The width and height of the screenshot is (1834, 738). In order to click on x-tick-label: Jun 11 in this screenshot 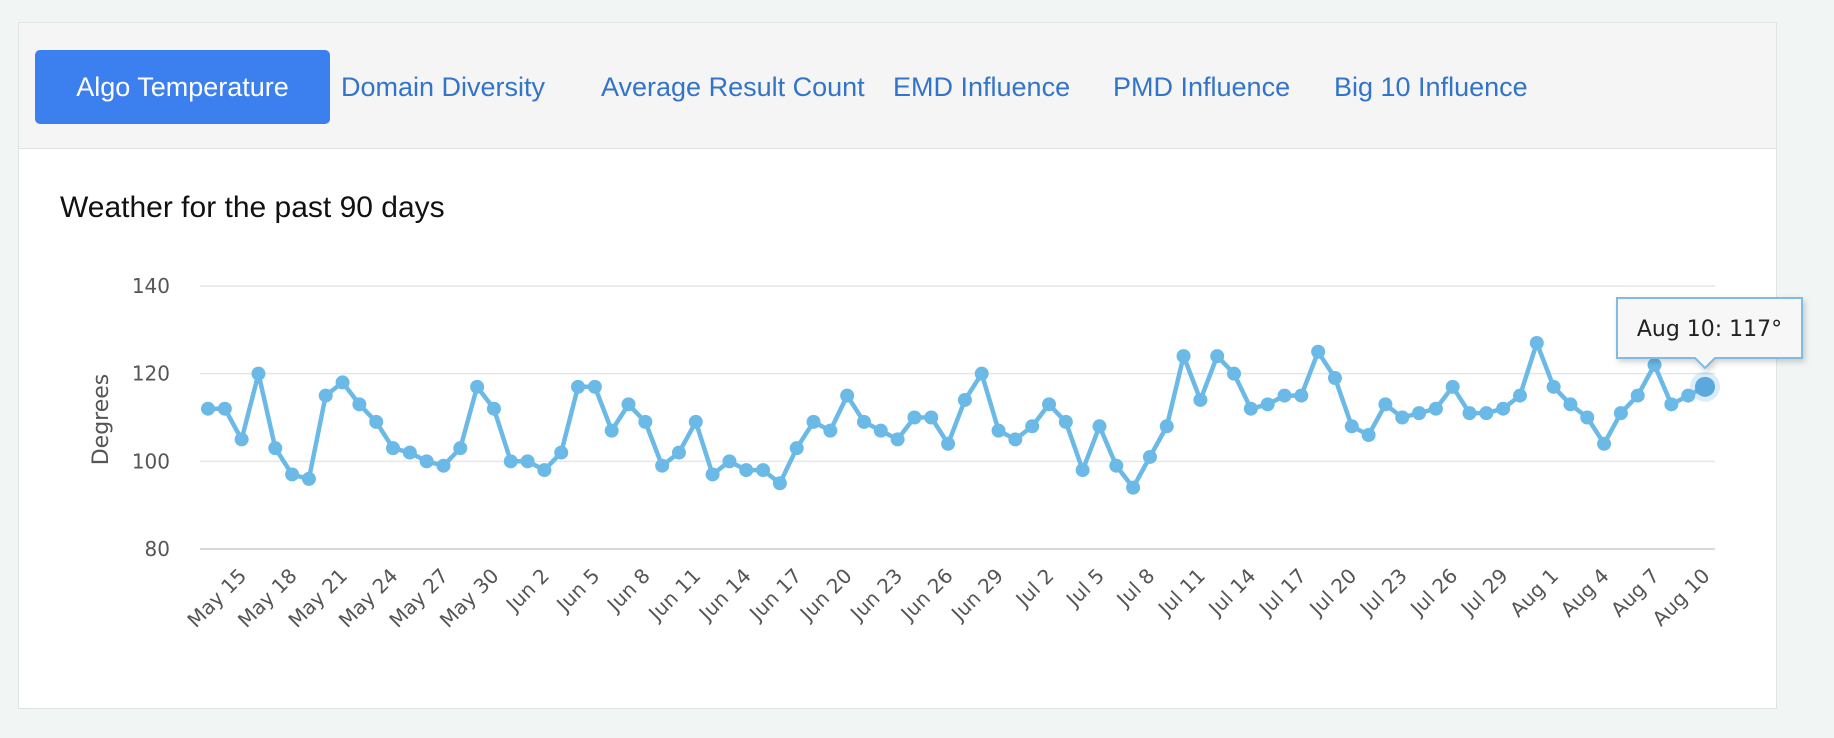, I will do `click(673, 595)`.